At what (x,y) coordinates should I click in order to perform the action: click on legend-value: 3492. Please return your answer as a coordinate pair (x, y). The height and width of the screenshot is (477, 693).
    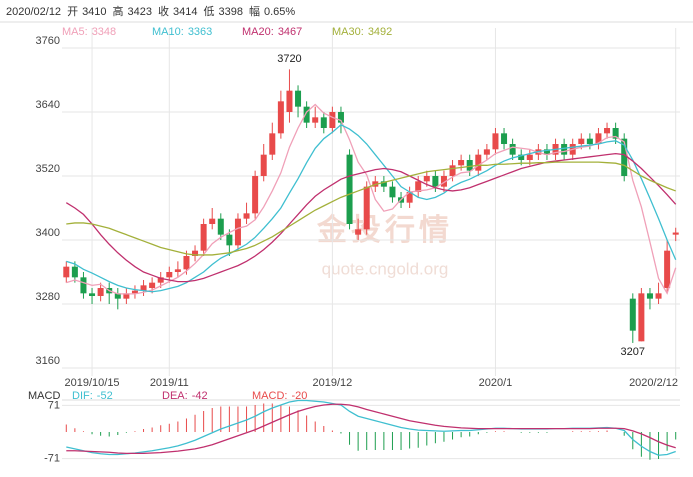
    Looking at the image, I should click on (380, 32).